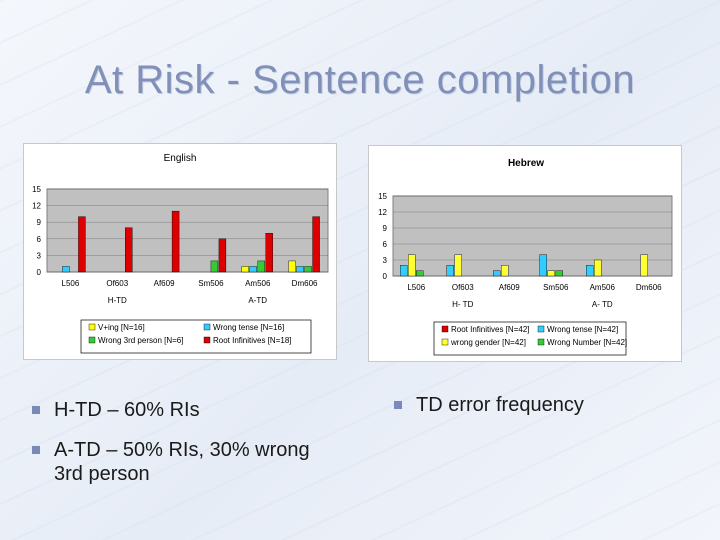  I want to click on legend-label: wrong gender [N=42], so click(488, 342).